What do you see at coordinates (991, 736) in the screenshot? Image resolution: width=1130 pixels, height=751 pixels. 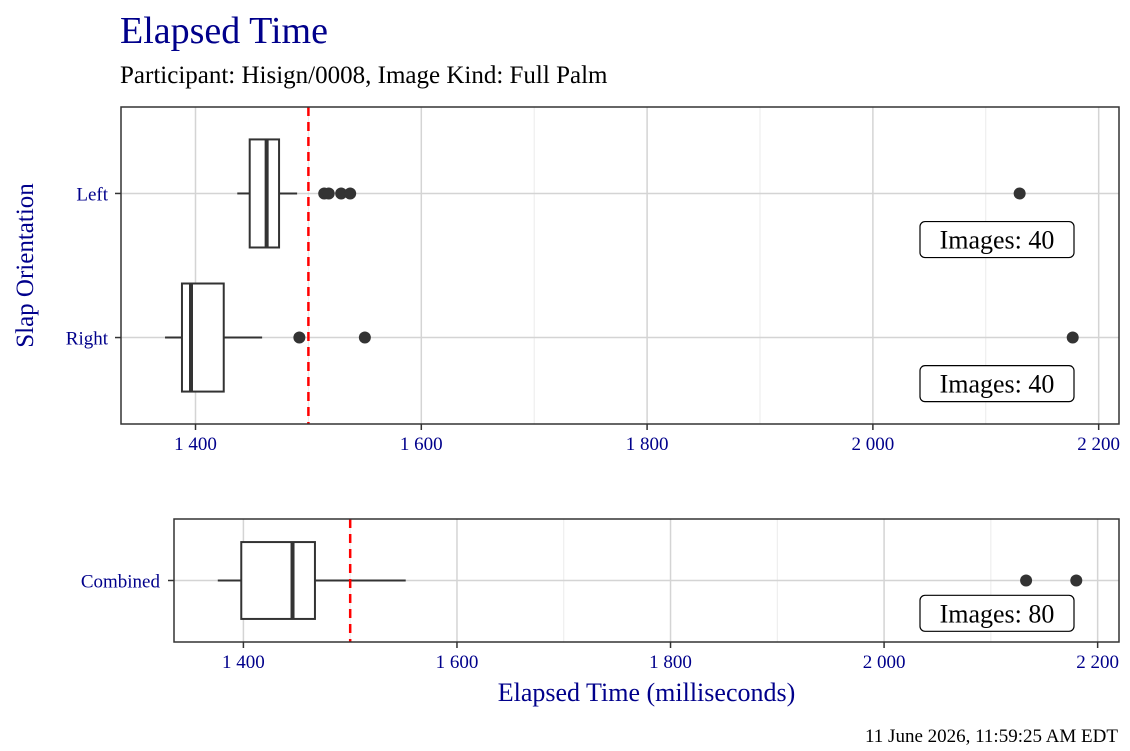 I see `footer: 11 June 2026, 11:59:25 AM EDT` at bounding box center [991, 736].